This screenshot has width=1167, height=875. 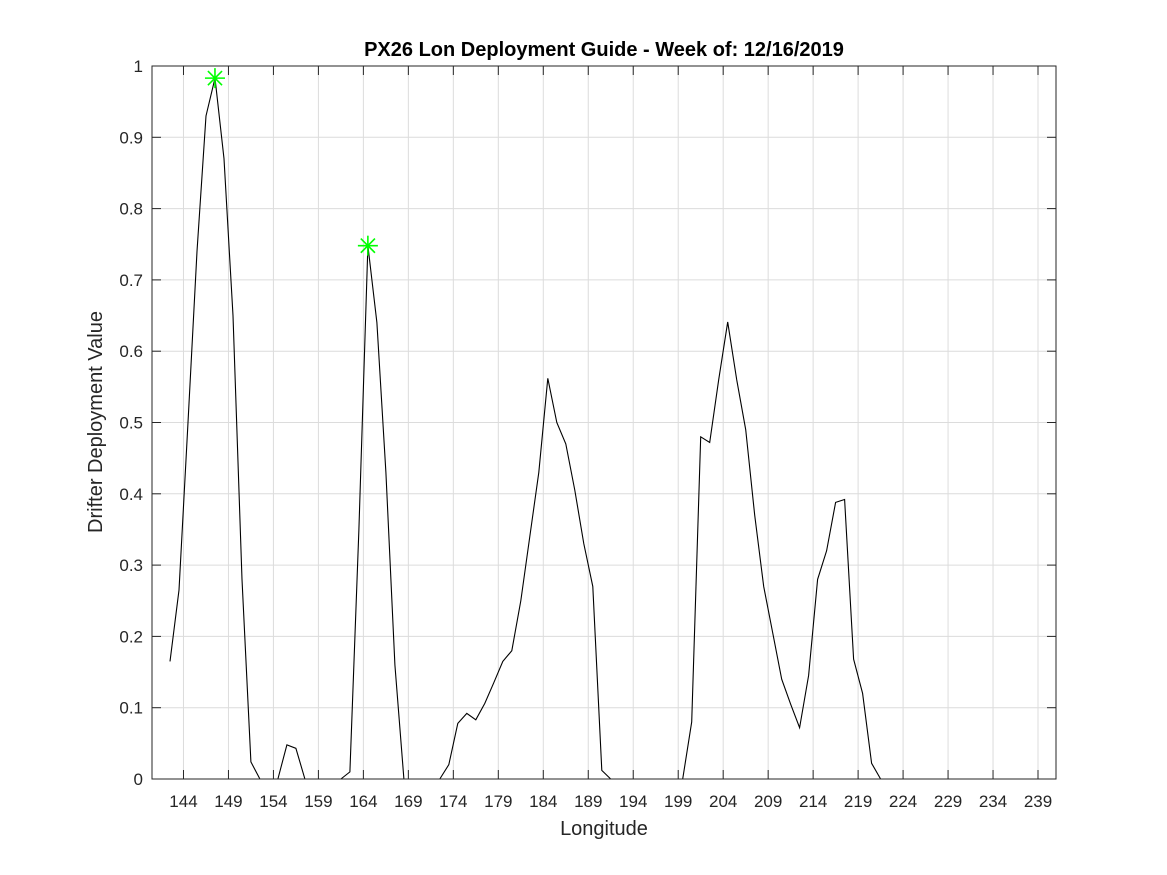 I want to click on y-tick-label: 1, so click(x=138, y=66).